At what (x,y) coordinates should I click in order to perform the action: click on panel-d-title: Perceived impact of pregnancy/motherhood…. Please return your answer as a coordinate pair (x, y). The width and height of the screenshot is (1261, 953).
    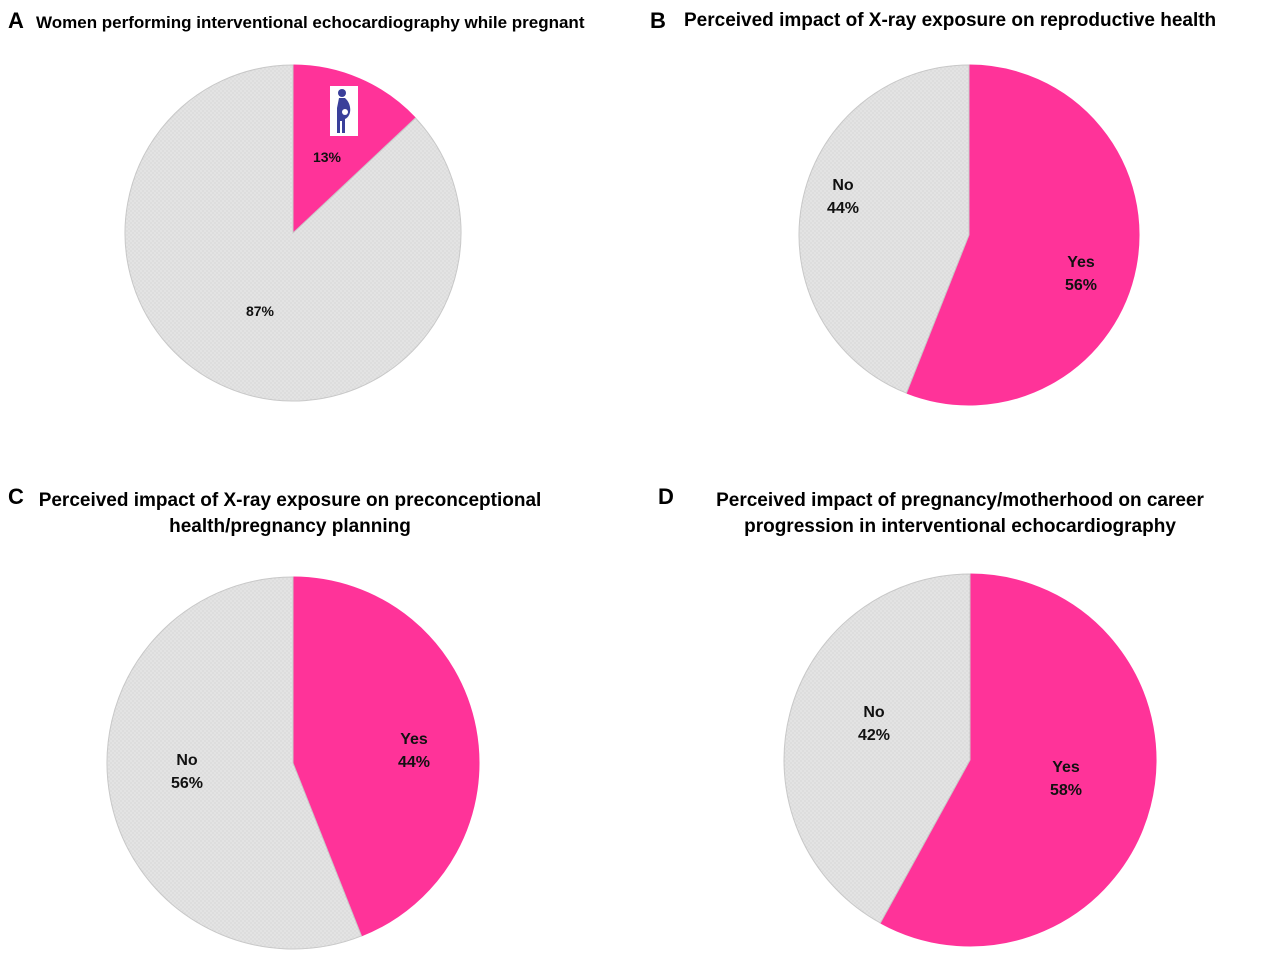
    Looking at the image, I should click on (960, 514).